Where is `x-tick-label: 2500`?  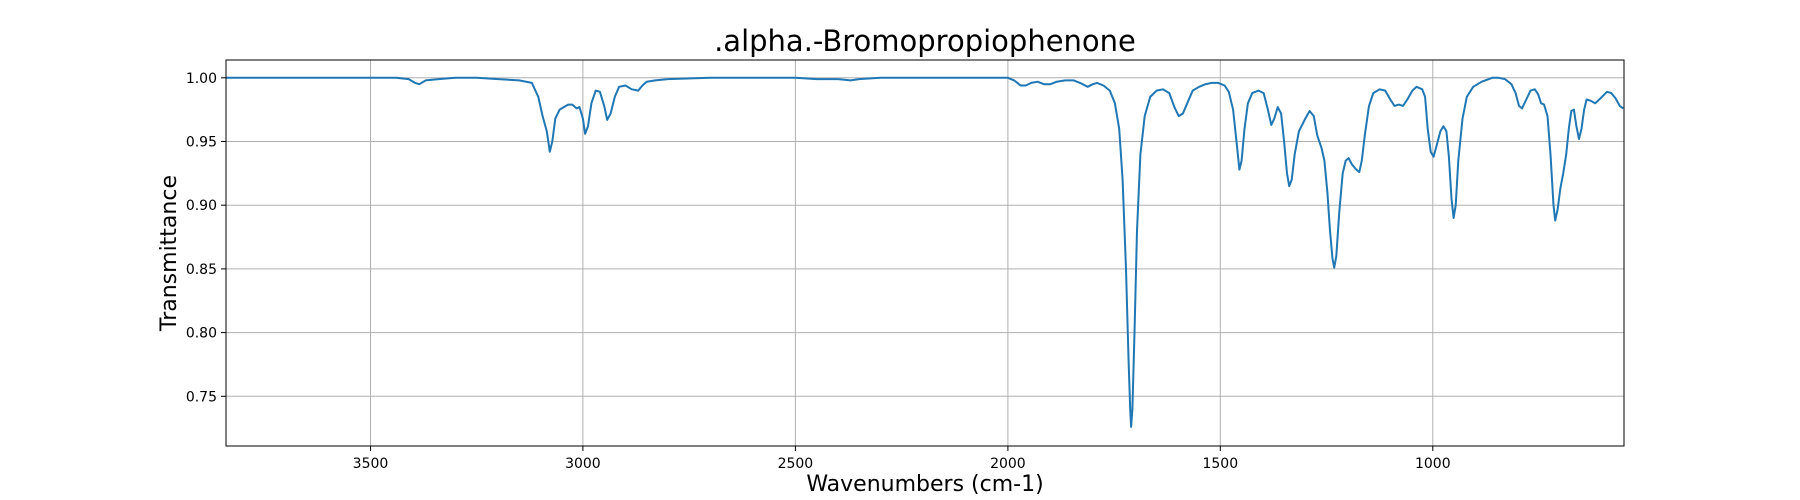
x-tick-label: 2500 is located at coordinates (796, 464).